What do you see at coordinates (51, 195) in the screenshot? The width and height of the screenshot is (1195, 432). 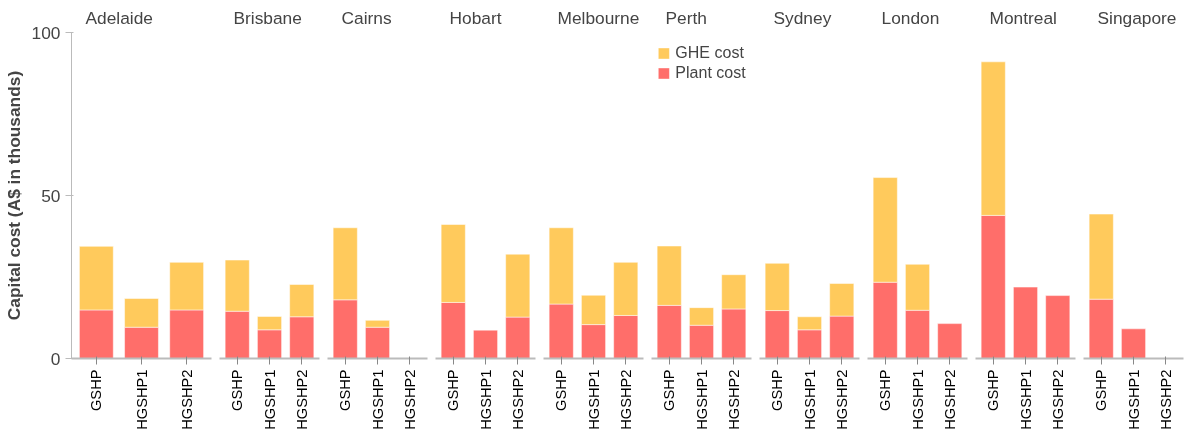 I see `y-tick-label: 50` at bounding box center [51, 195].